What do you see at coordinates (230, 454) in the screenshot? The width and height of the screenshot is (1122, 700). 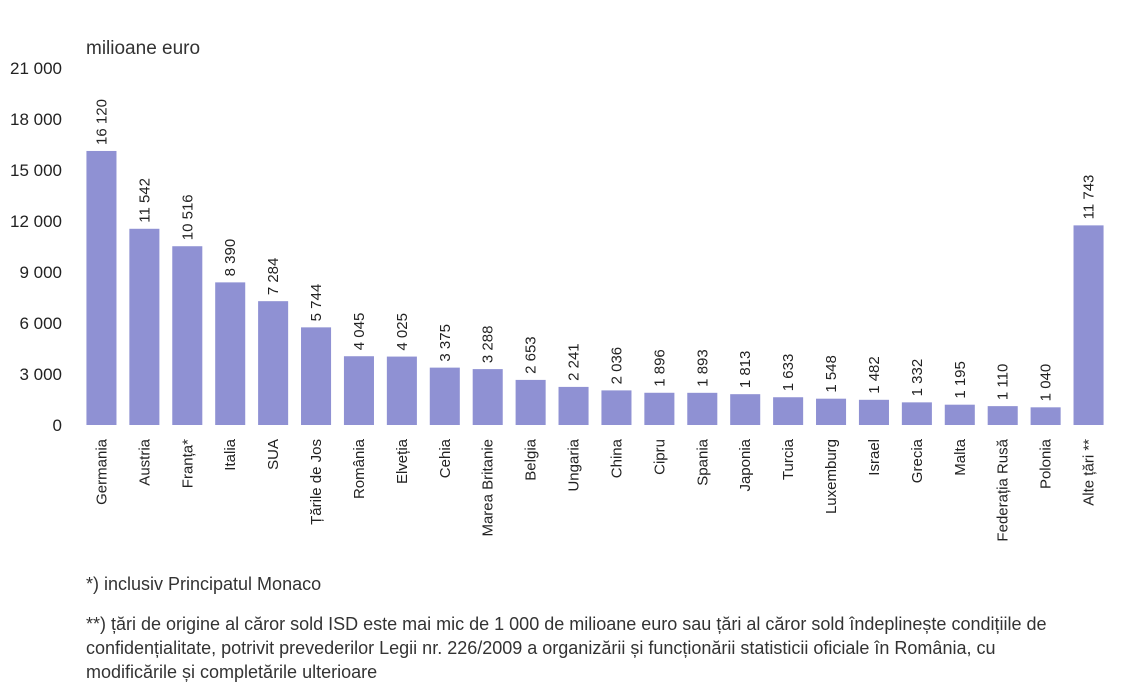 I see `category-label: Italia` at bounding box center [230, 454].